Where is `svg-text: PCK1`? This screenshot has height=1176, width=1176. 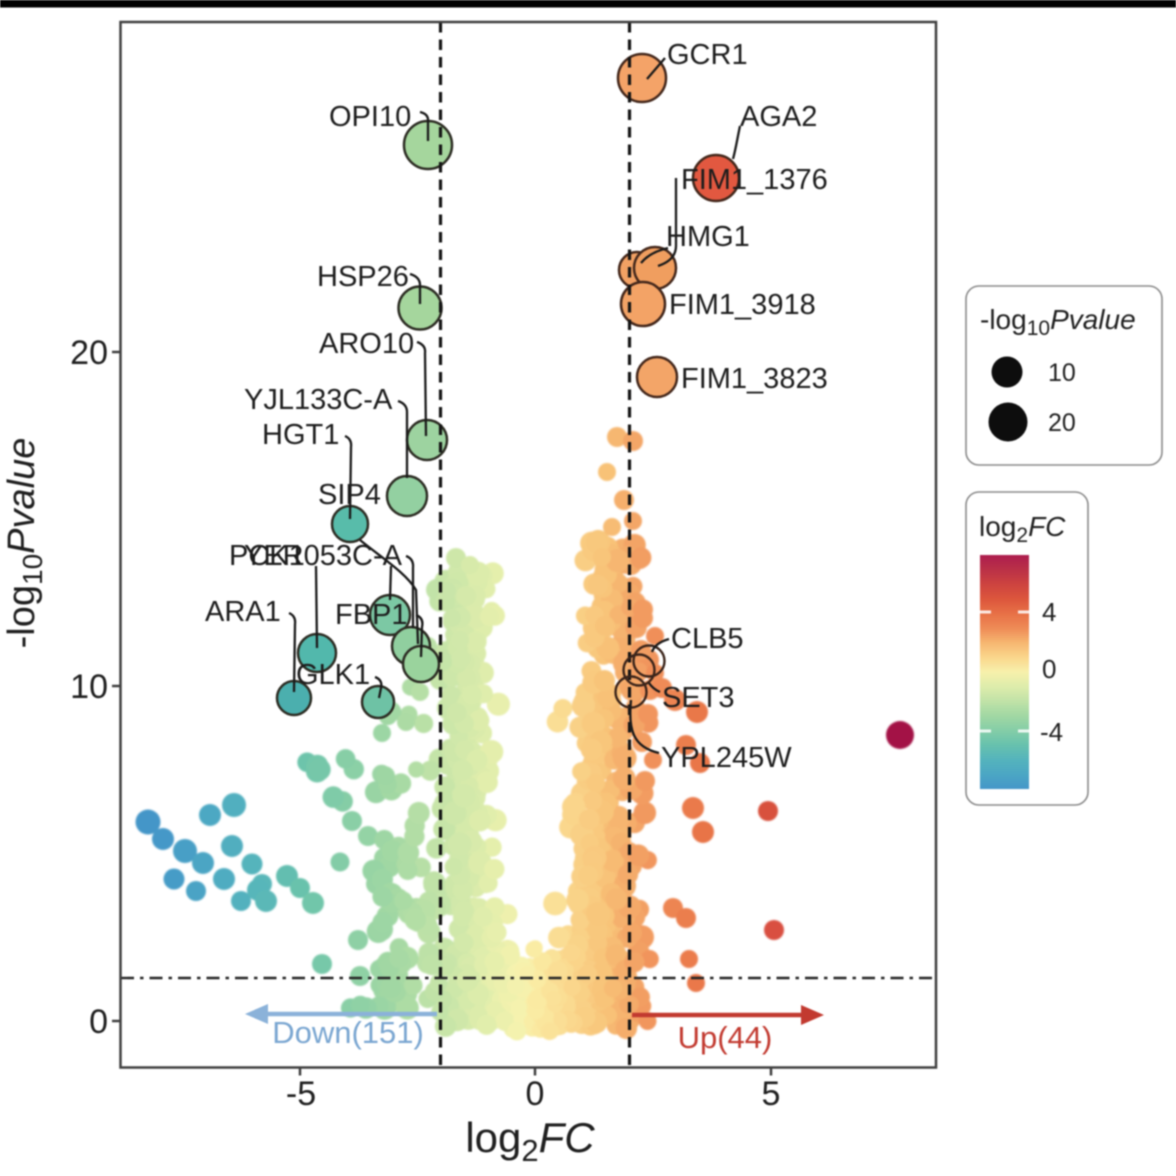
svg-text: PCK1 is located at coordinates (267, 556).